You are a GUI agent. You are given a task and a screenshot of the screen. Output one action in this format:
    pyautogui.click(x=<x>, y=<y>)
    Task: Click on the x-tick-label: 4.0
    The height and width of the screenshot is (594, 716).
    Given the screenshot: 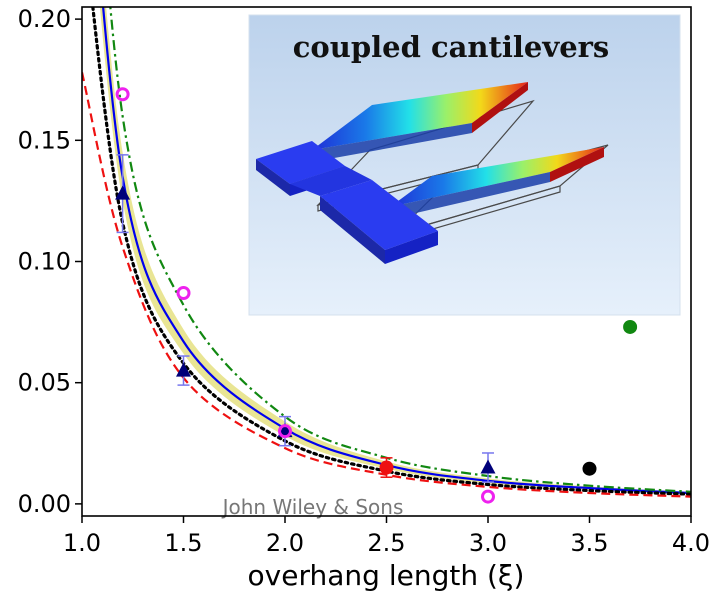 What is the action you would take?
    pyautogui.click(x=691, y=543)
    